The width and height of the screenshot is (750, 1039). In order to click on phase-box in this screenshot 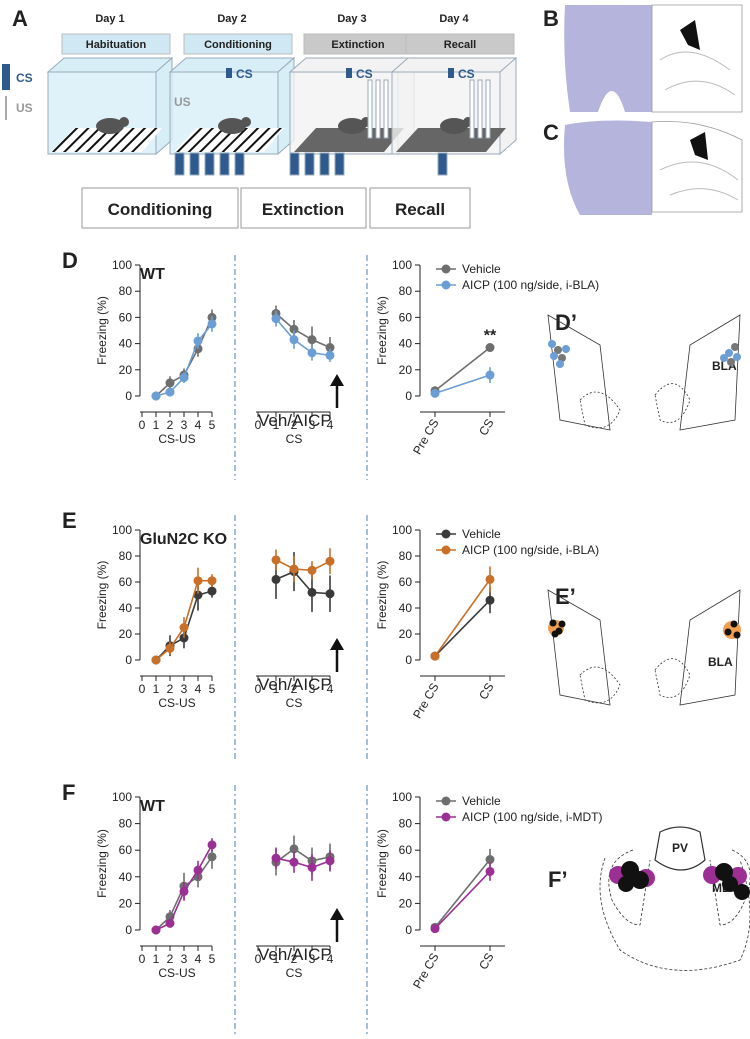, I will do `click(116, 44)`.